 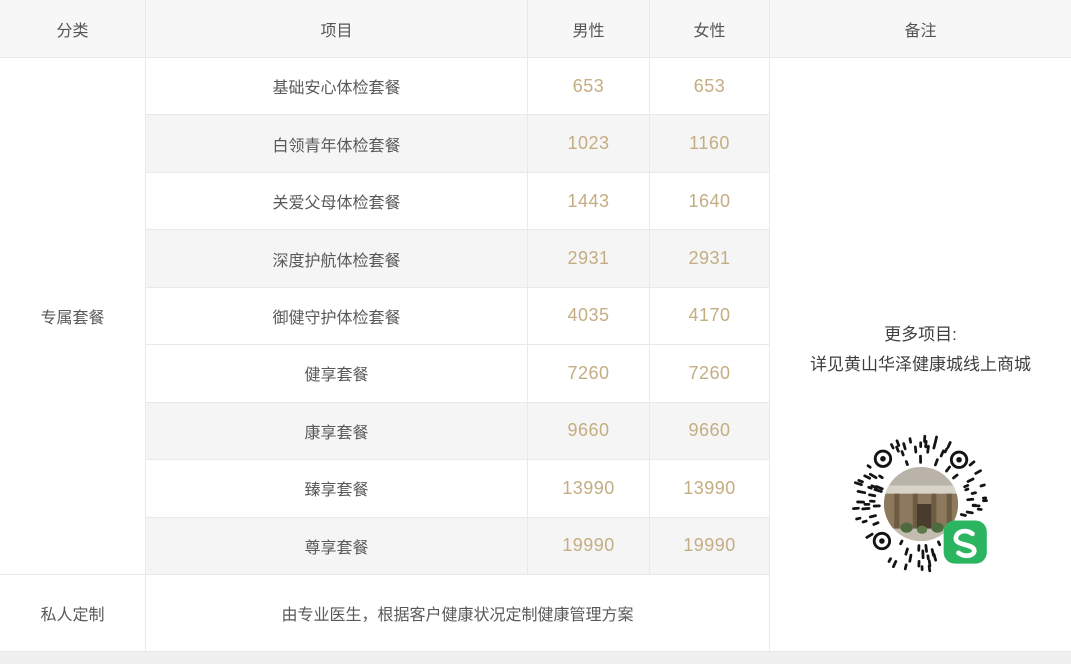 What do you see at coordinates (710, 489) in the screenshot?
I see `price-female: 13990` at bounding box center [710, 489].